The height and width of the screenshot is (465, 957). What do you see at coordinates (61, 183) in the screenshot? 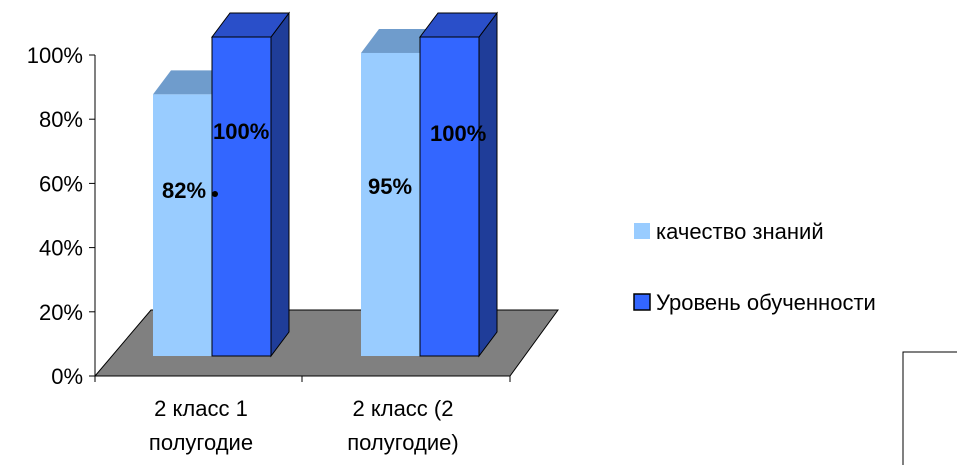
I see `y-tick-label: 60%` at bounding box center [61, 183].